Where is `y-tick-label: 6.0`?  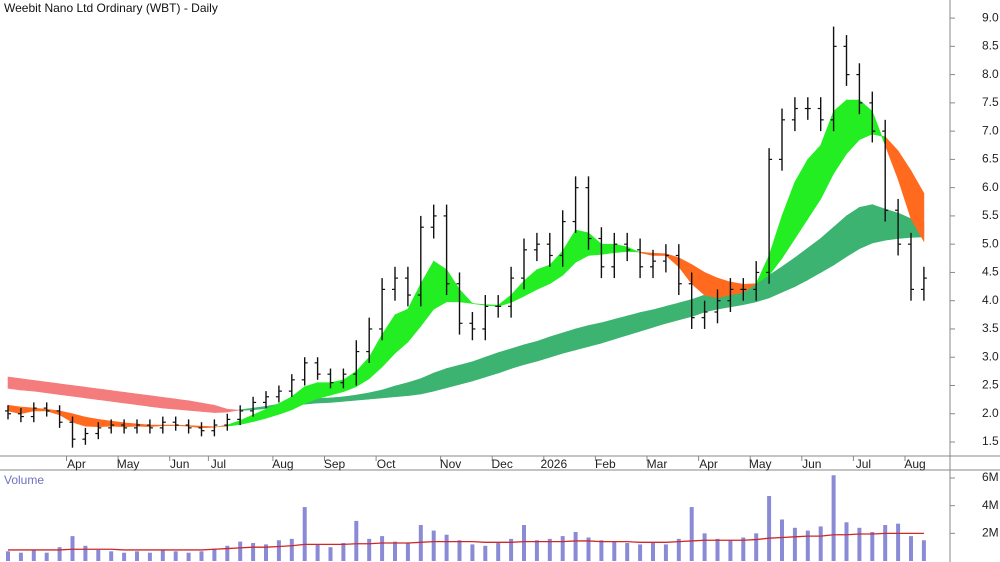 y-tick-label: 6.0 is located at coordinates (990, 187).